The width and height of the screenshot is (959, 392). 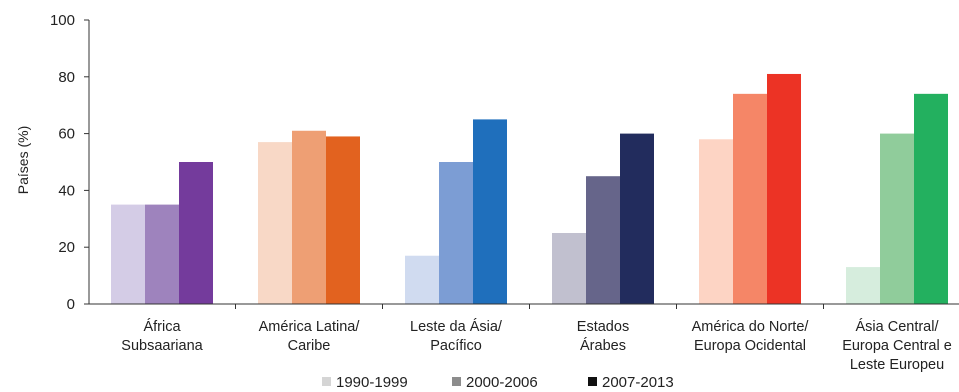 I want to click on legend-label: 2000-2006, so click(x=502, y=382).